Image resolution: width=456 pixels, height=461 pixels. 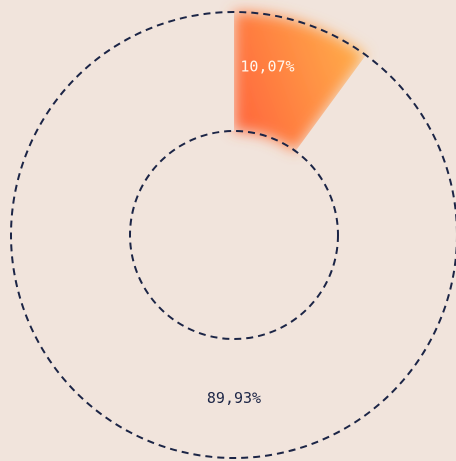 I want to click on slice-1-label: 10,07%, so click(x=267, y=66).